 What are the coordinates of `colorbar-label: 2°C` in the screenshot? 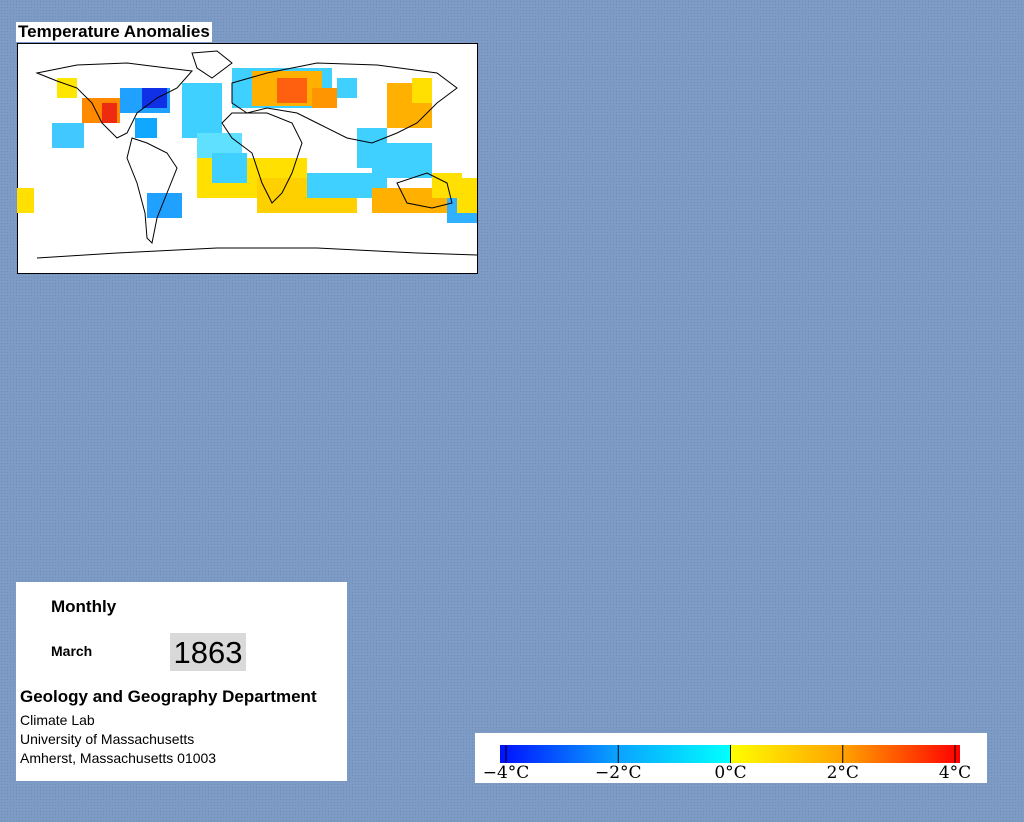 It's located at (843, 773).